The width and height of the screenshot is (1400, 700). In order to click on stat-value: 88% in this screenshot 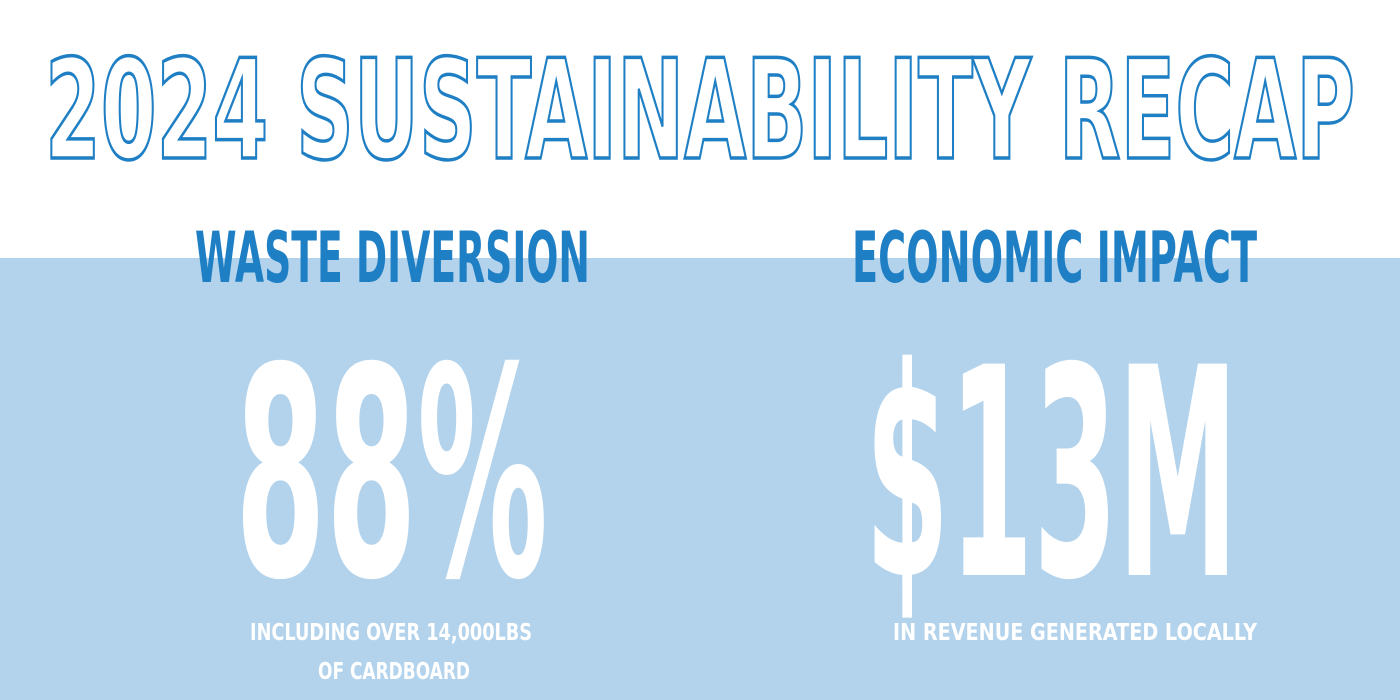, I will do `click(391, 475)`.